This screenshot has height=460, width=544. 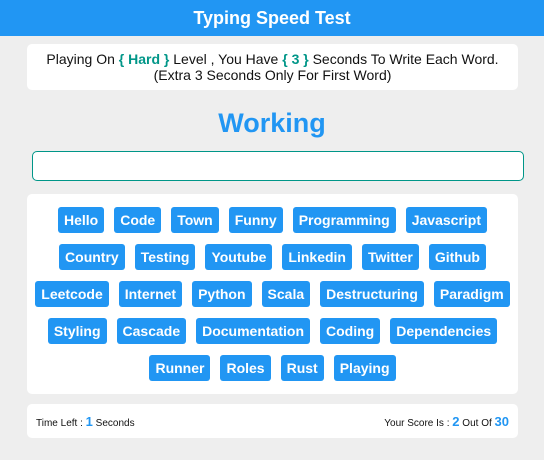 I want to click on word-chip: Styling, so click(x=77, y=331).